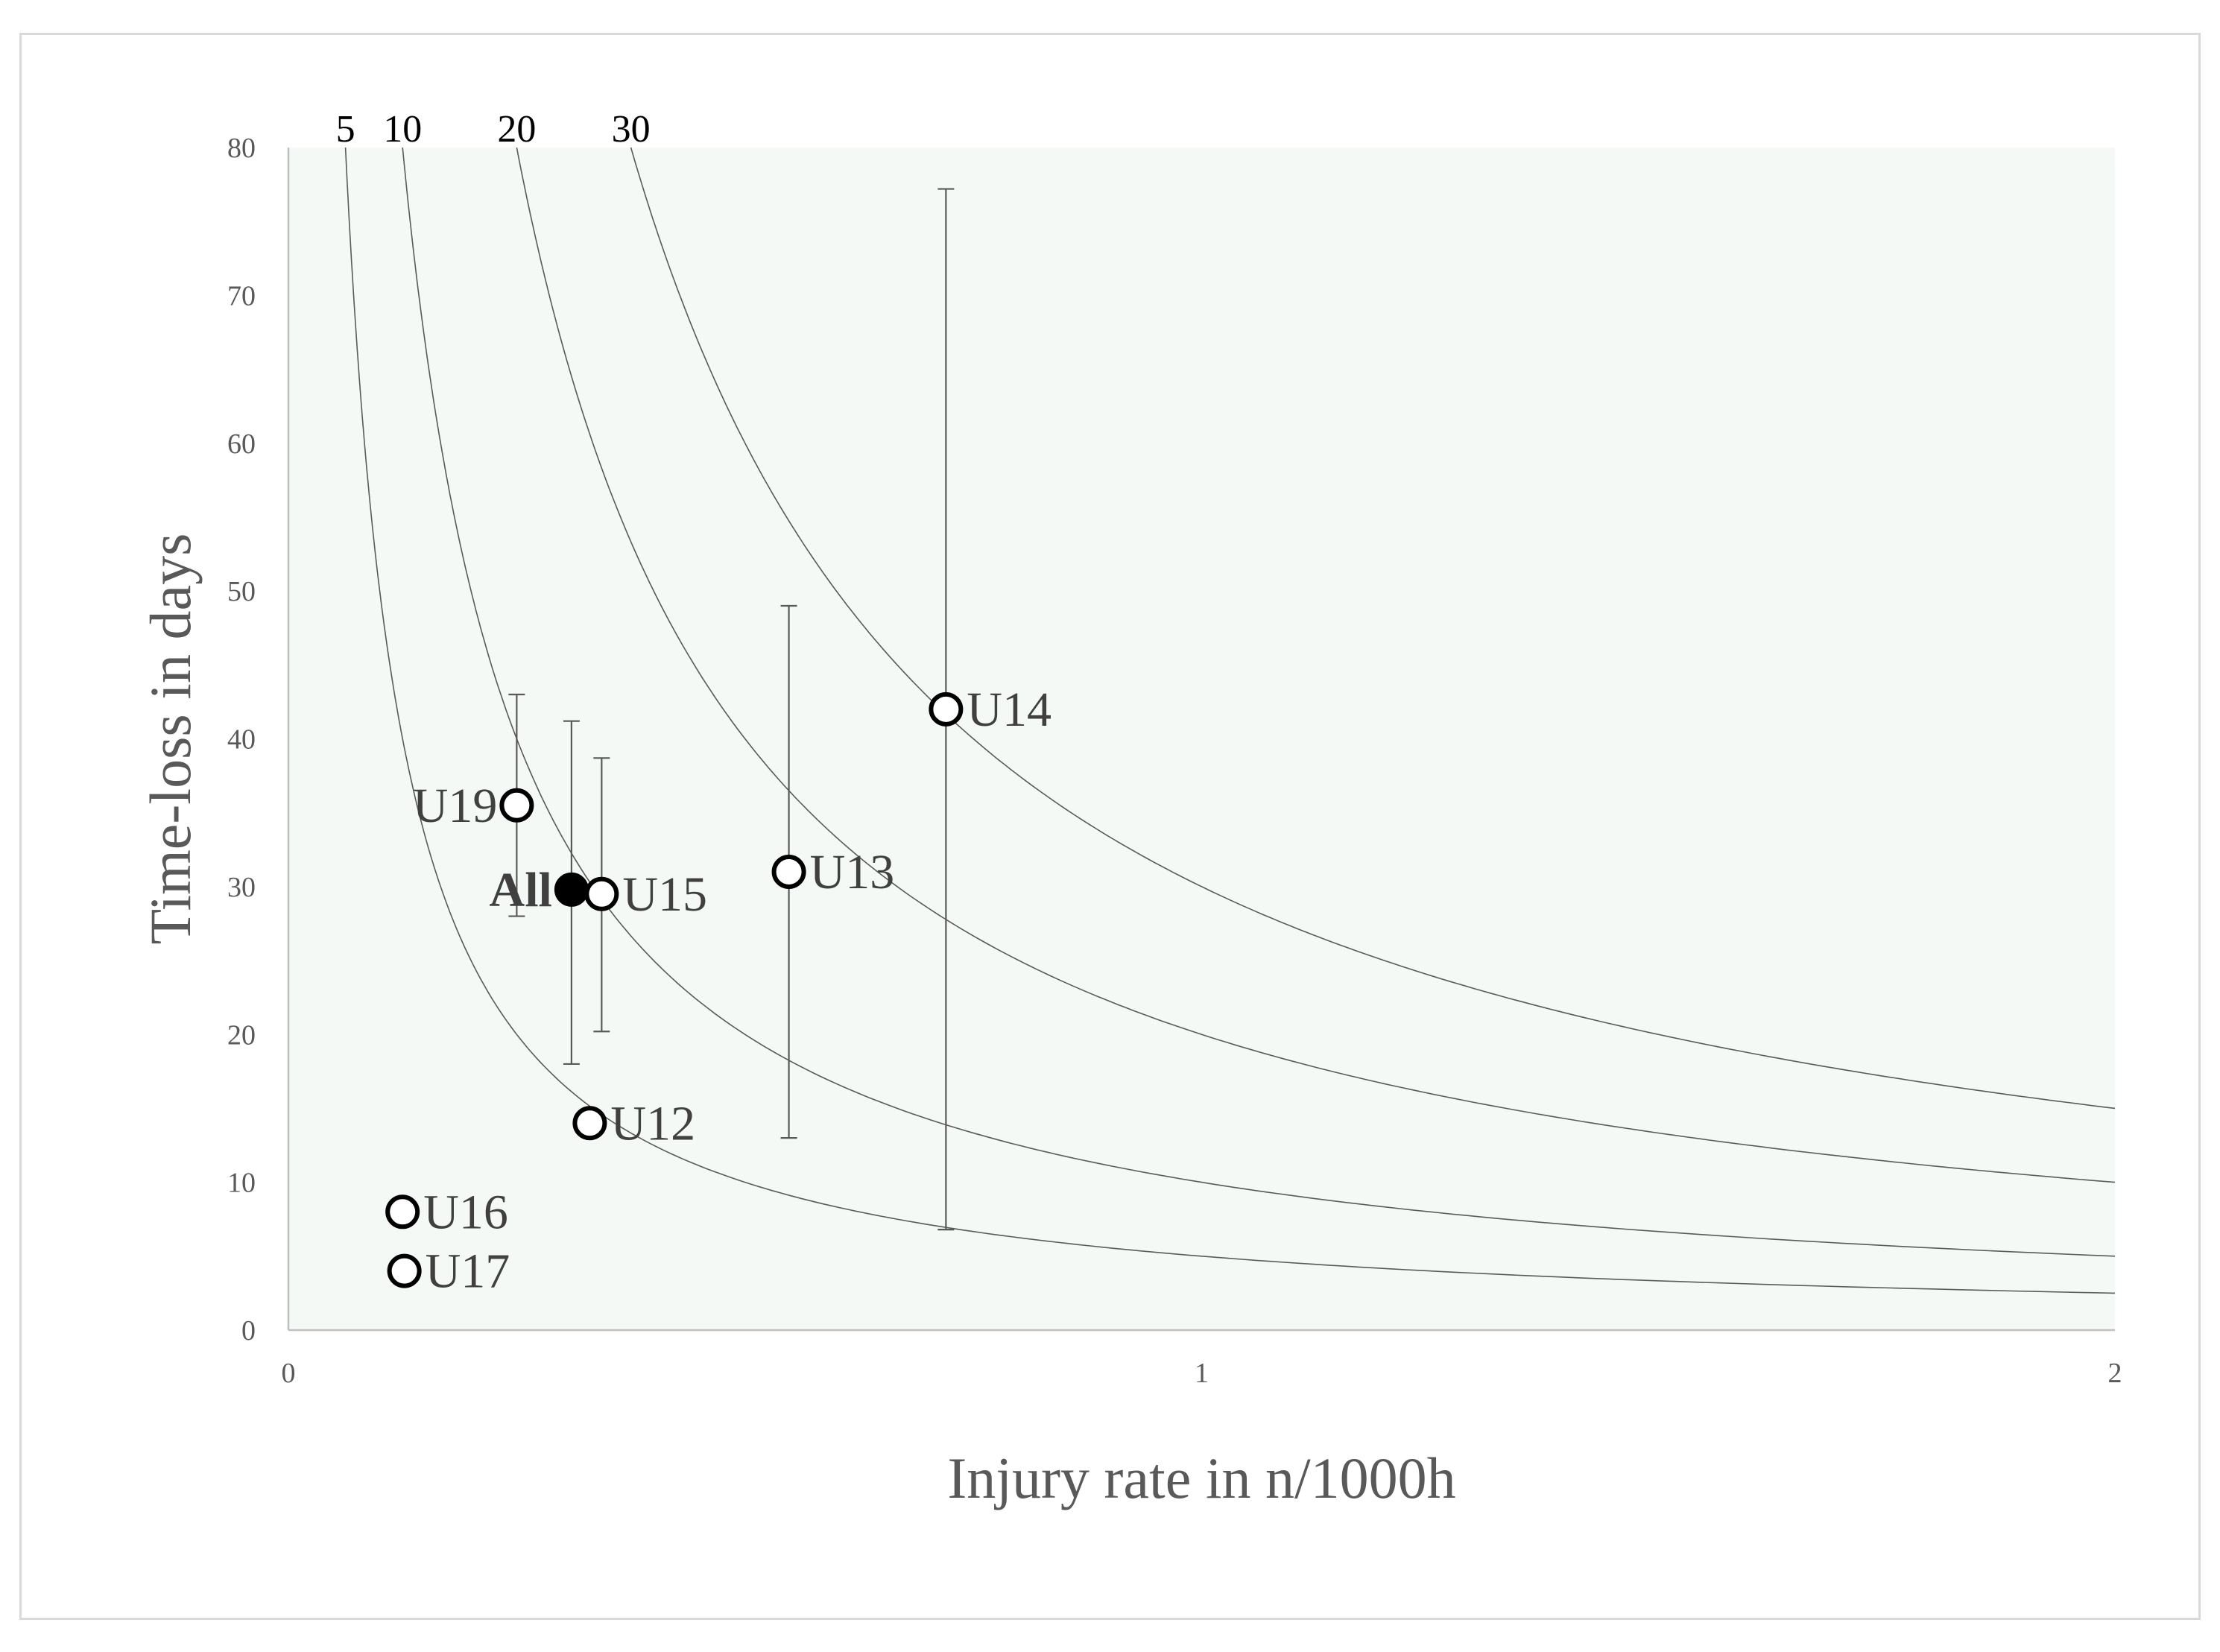 The width and height of the screenshot is (2220, 1652). Describe the element at coordinates (241, 1183) in the screenshot. I see `y-tick-label: 10` at that location.